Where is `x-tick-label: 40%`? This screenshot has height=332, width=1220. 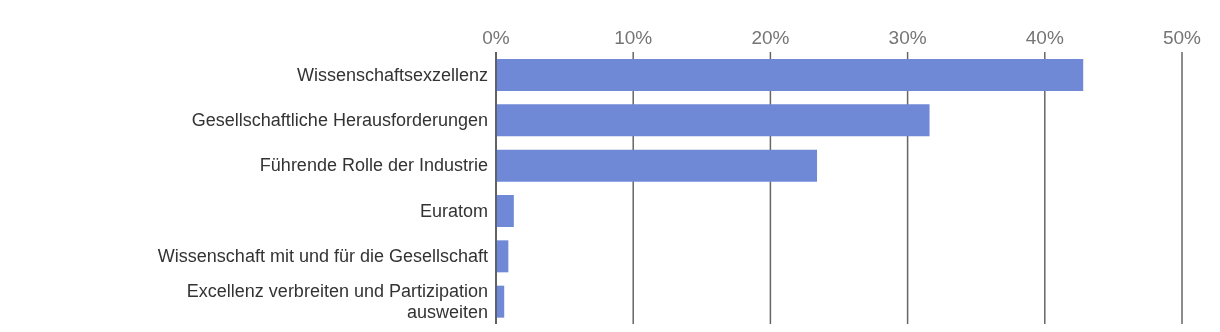 x-tick-label: 40% is located at coordinates (1044, 37).